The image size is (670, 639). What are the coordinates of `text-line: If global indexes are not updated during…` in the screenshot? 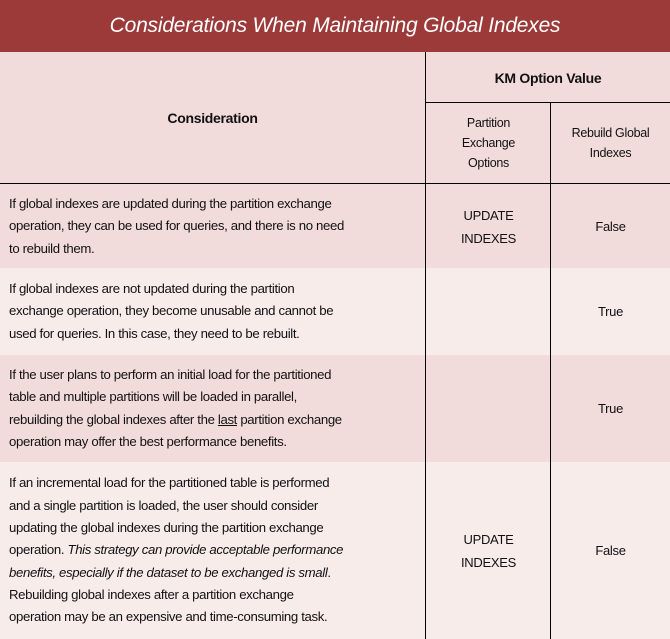 It's located at (171, 289).